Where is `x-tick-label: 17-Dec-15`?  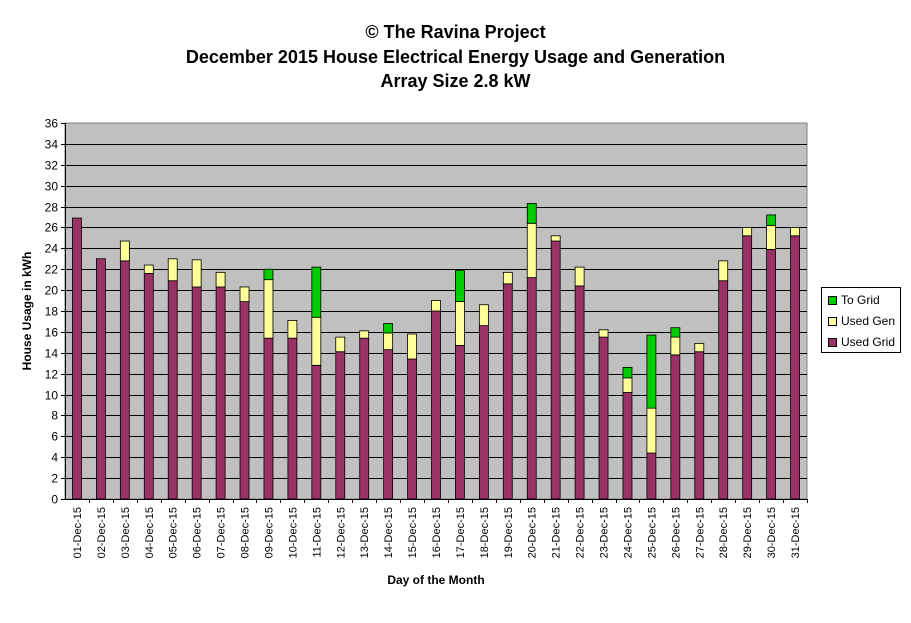 x-tick-label: 17-Dec-15 is located at coordinates (461, 532).